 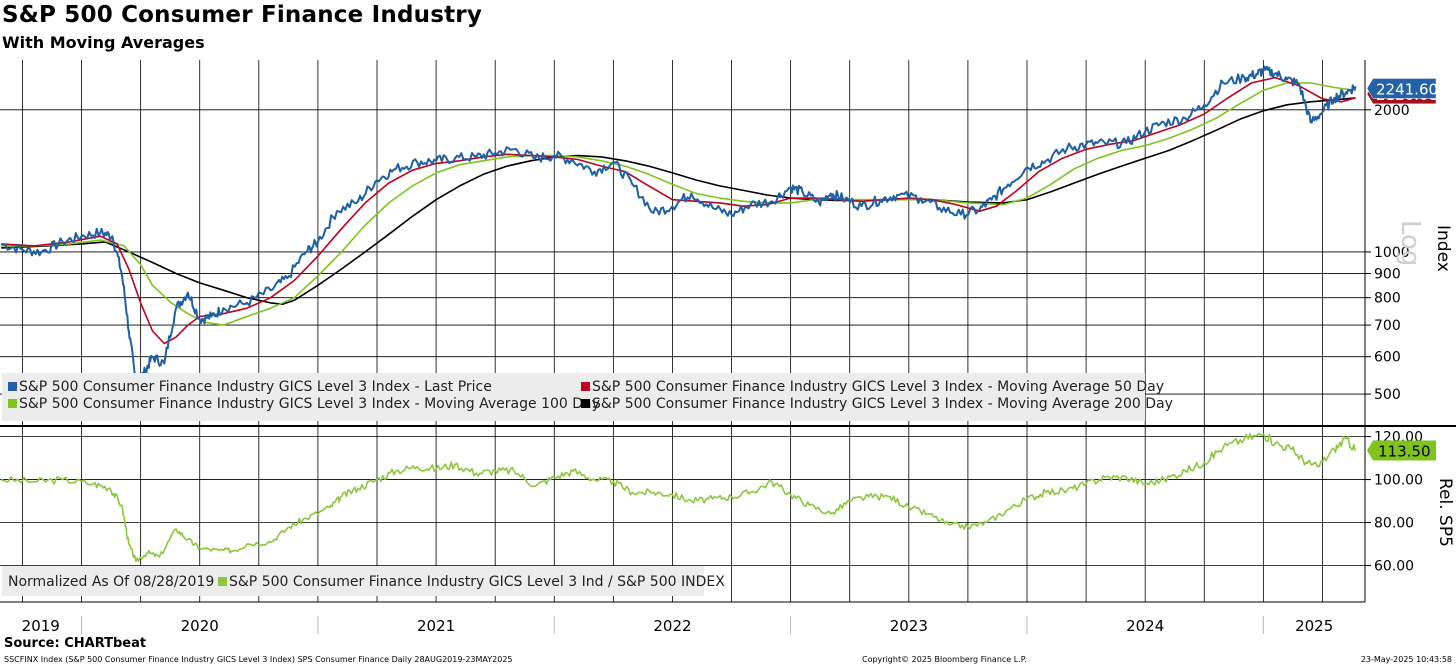 What do you see at coordinates (672, 626) in the screenshot?
I see `x-tick-label: 2022` at bounding box center [672, 626].